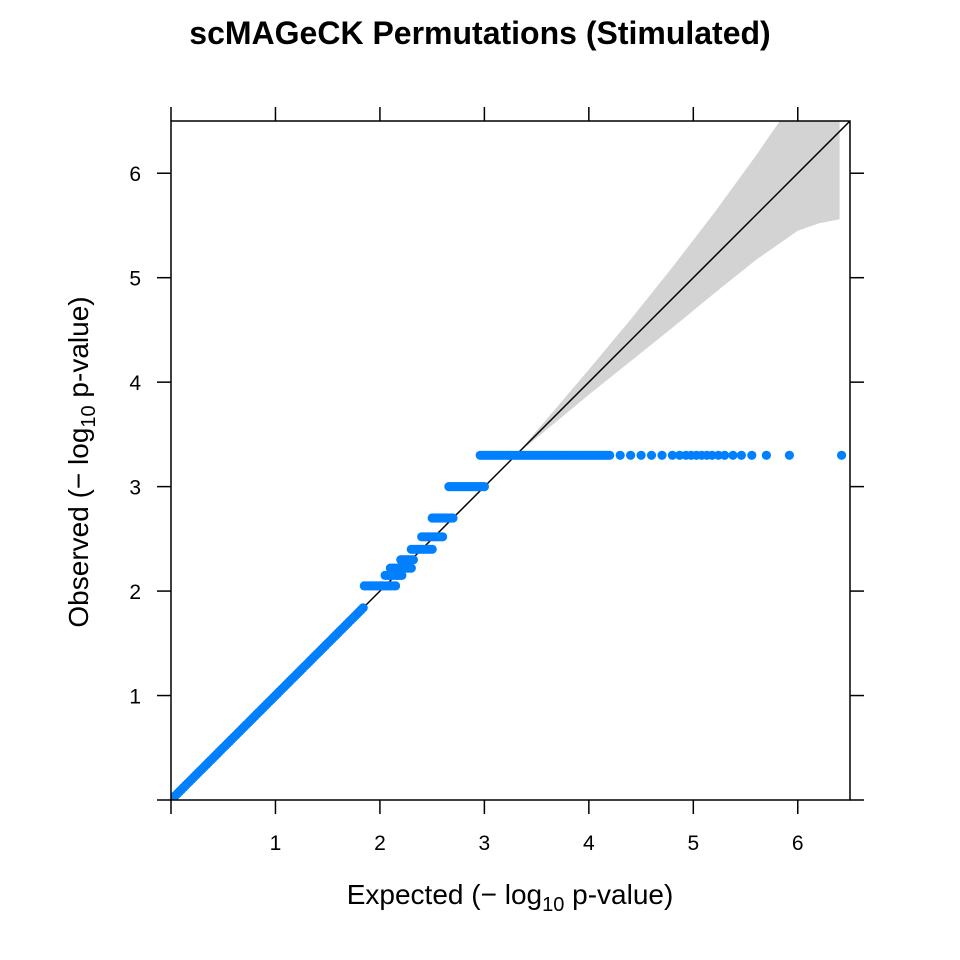 The width and height of the screenshot is (960, 960). Describe the element at coordinates (135, 488) in the screenshot. I see `y-tick-label: 3` at that location.